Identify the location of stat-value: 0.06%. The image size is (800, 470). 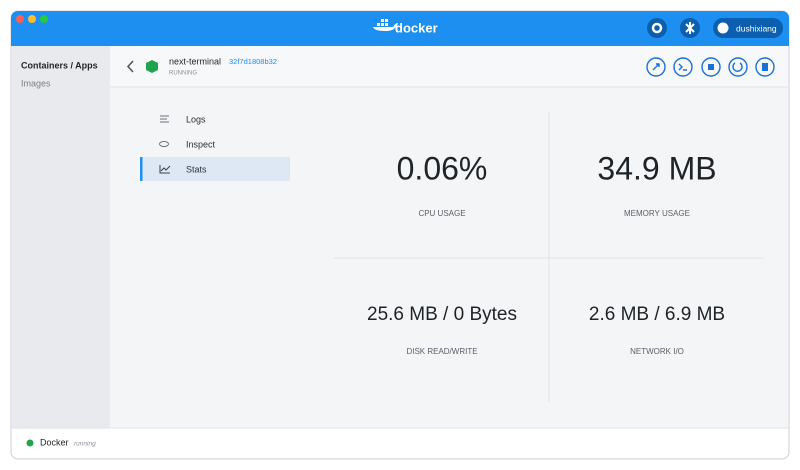
(442, 168).